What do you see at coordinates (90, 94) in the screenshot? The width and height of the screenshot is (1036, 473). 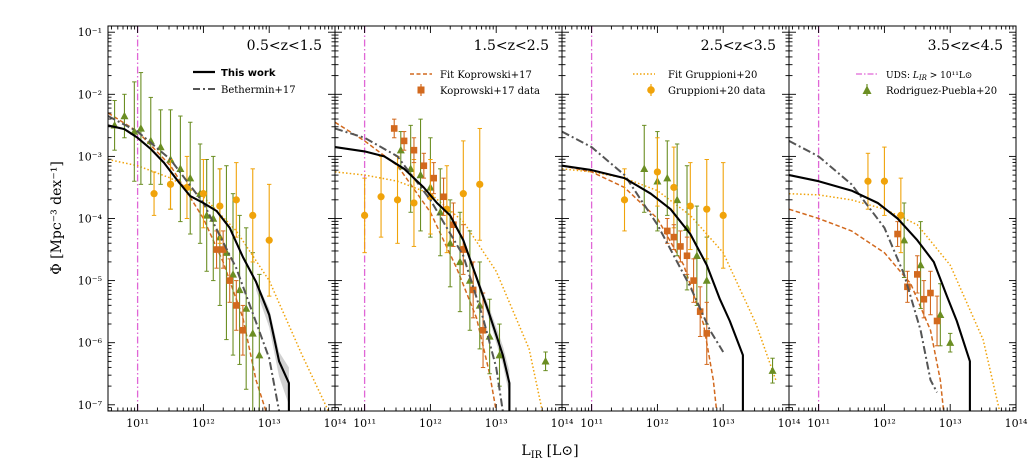 I see `y-tick-label: 10⁻²` at bounding box center [90, 94].